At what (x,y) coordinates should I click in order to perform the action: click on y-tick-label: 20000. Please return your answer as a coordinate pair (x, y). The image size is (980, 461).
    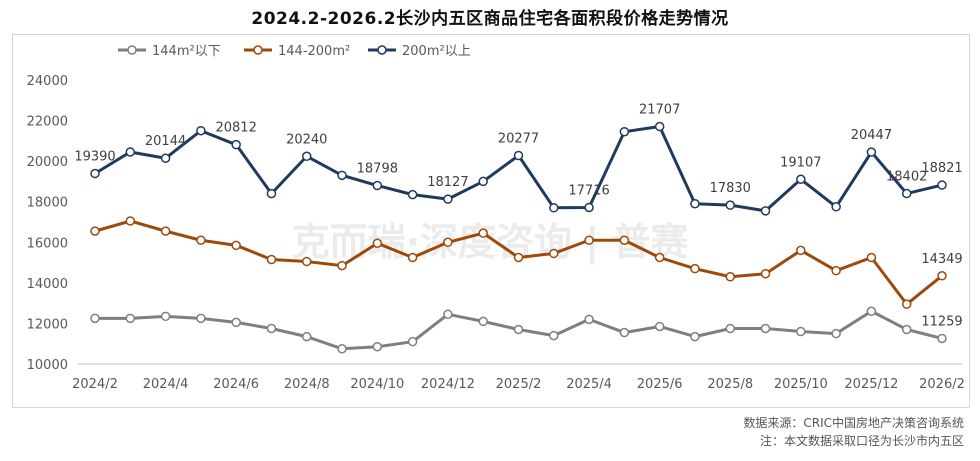
    Looking at the image, I should click on (47, 162).